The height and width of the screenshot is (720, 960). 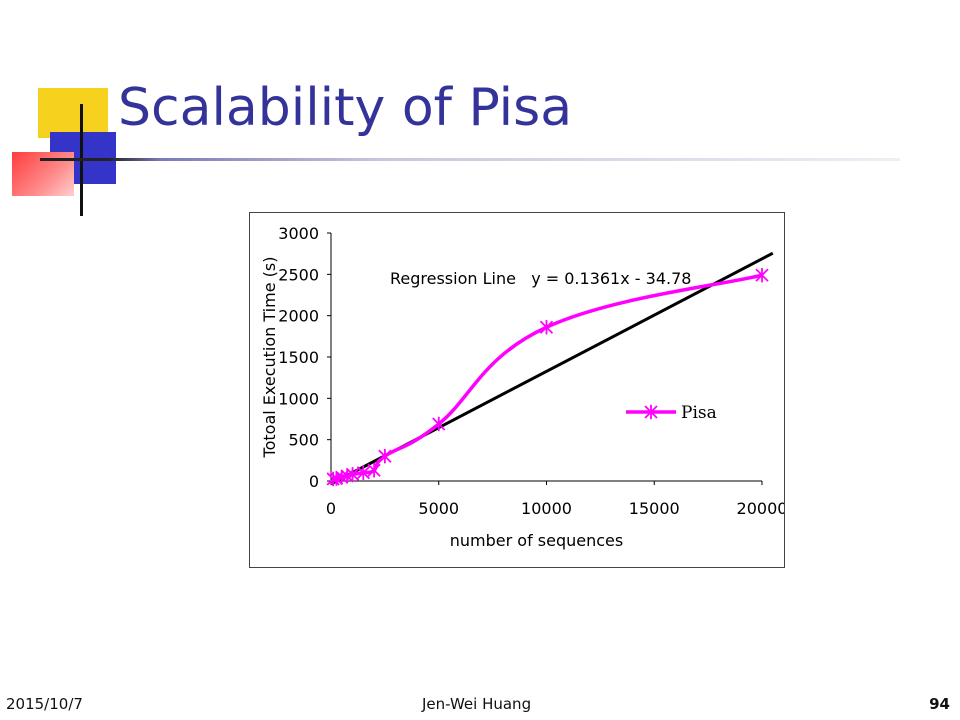 I want to click on footer-author: Jen-Wei Huang, so click(x=477, y=704).